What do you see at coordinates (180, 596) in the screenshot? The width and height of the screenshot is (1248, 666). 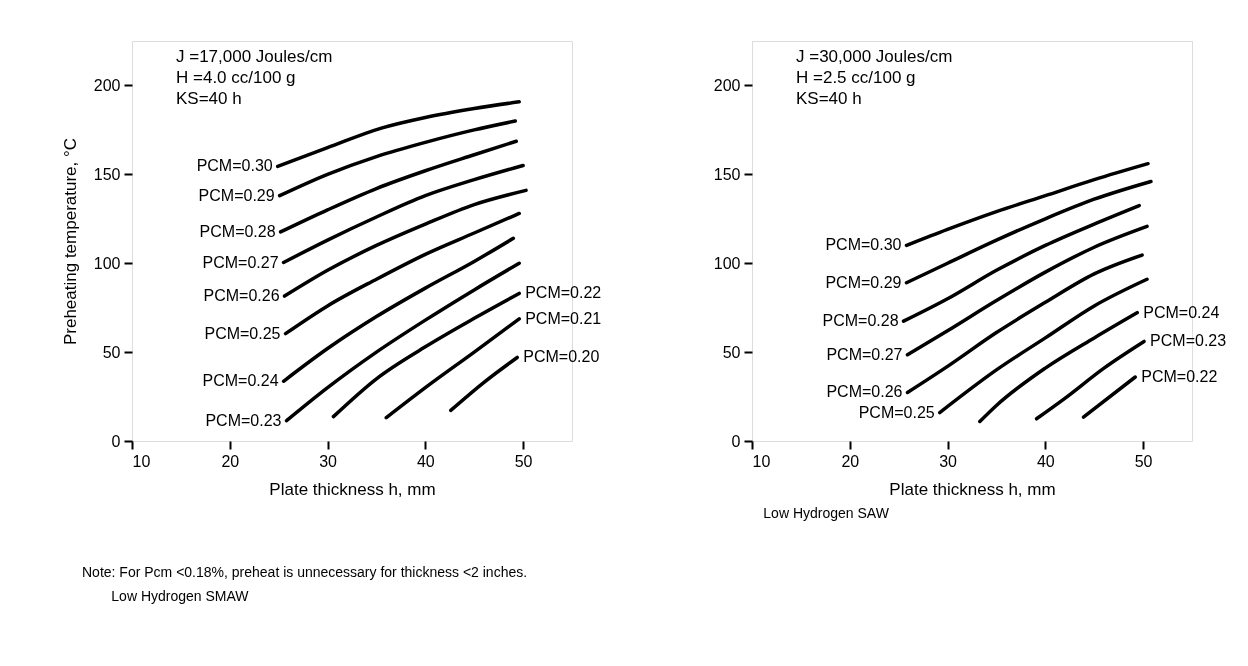 I see `text: Low Hydrogen SMAW` at bounding box center [180, 596].